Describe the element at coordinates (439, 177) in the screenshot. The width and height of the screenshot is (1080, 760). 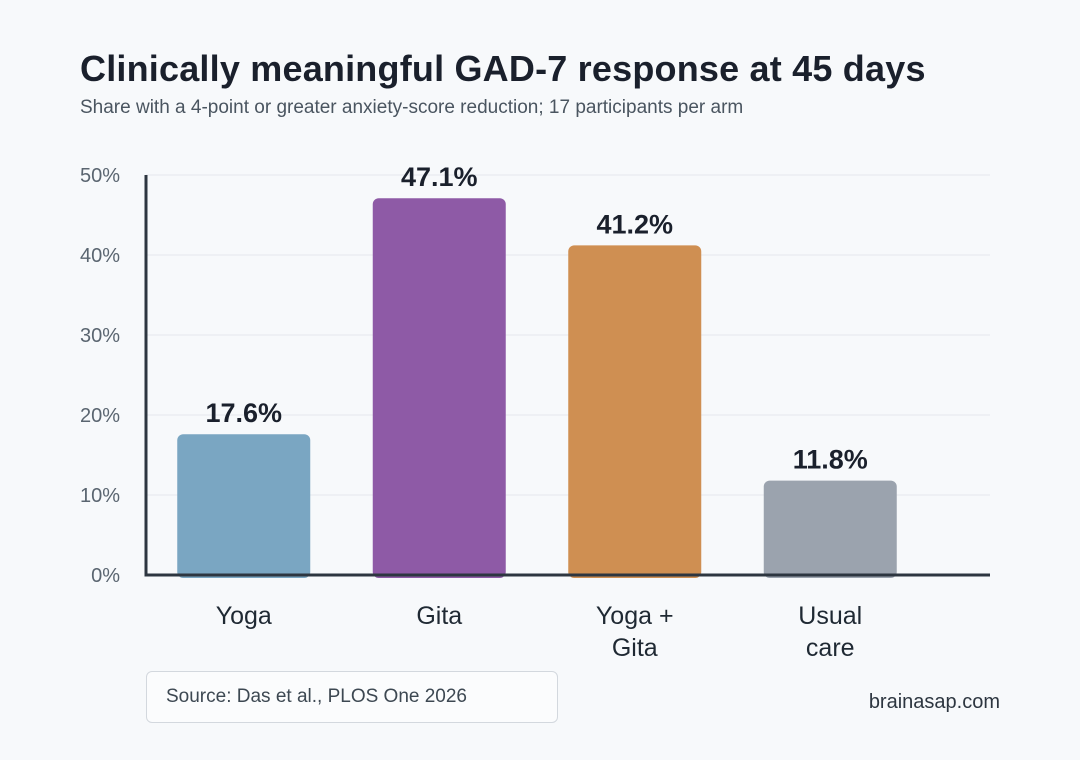
I see `bar-value-label: 47.1%` at that location.